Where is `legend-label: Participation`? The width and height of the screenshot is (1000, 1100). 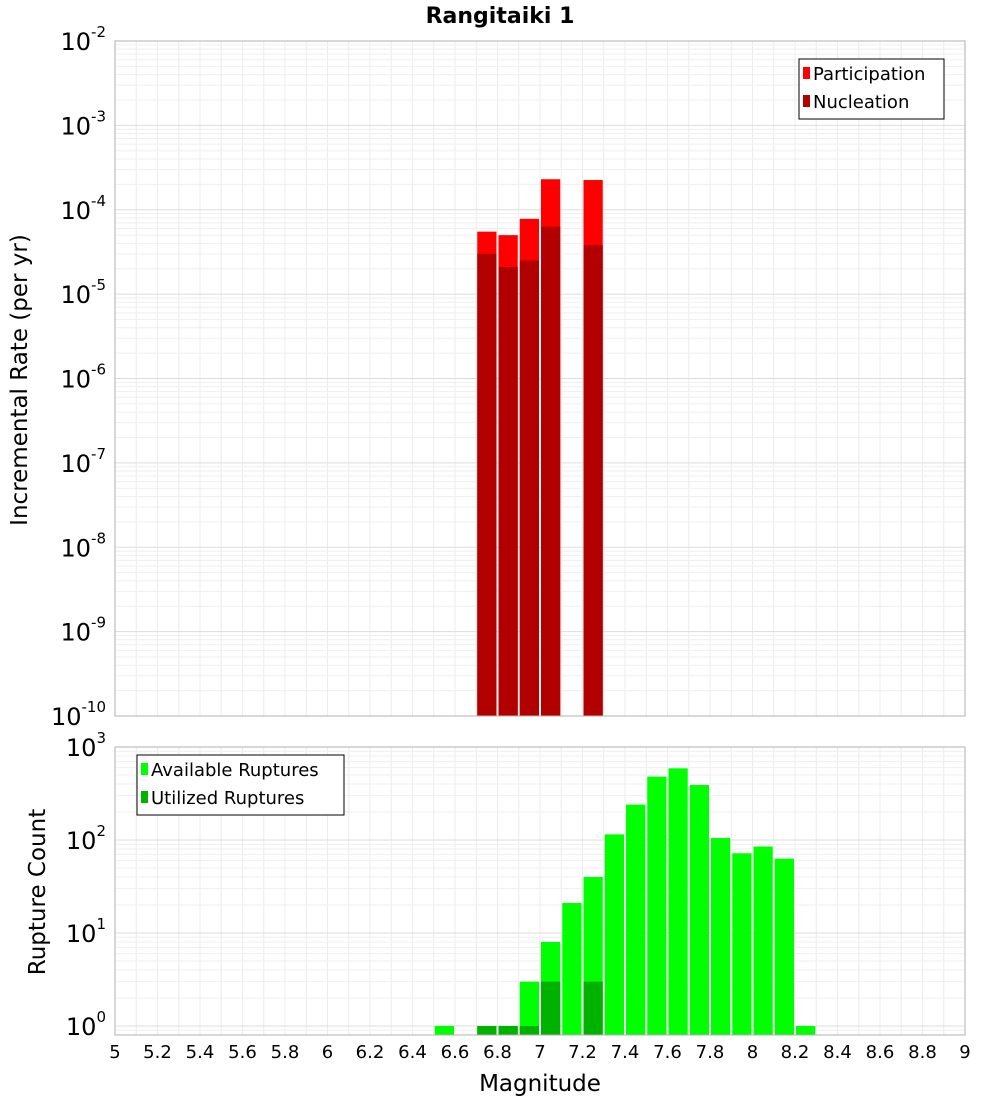 legend-label: Participation is located at coordinates (869, 74).